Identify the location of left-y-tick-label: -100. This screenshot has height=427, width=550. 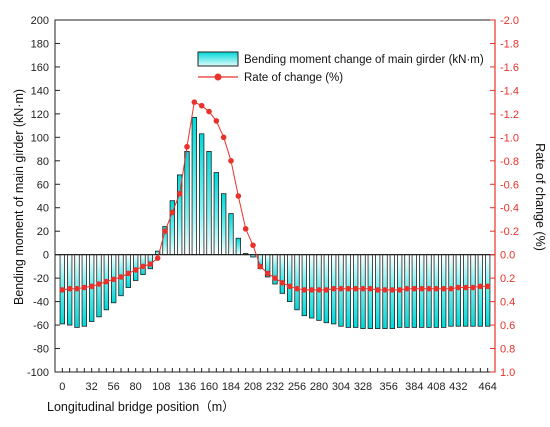
(38, 373).